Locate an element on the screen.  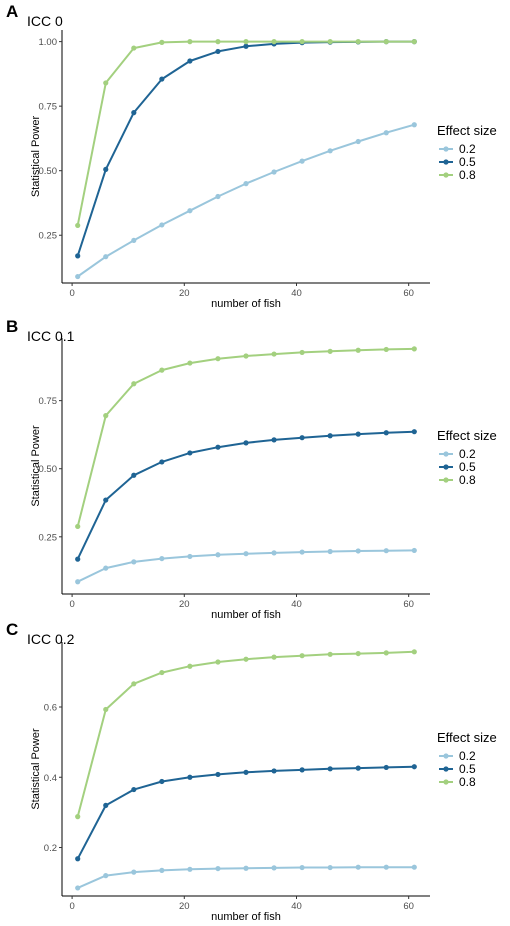
series-line-0.5 is located at coordinates (245, 495).